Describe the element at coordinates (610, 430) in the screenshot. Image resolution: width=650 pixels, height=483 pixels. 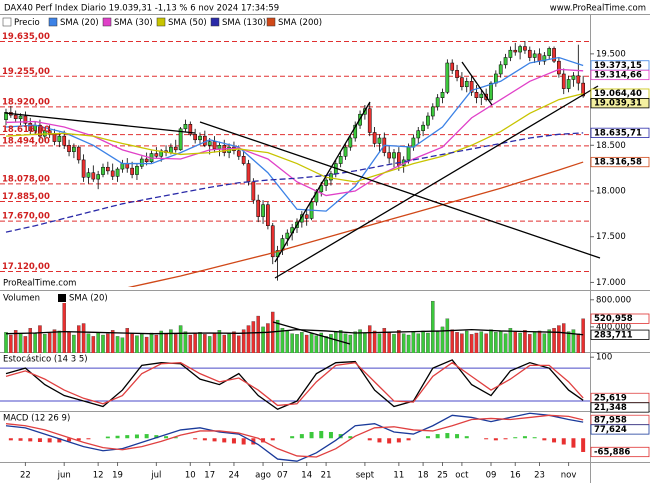
I see `end-label: 77,624` at that location.